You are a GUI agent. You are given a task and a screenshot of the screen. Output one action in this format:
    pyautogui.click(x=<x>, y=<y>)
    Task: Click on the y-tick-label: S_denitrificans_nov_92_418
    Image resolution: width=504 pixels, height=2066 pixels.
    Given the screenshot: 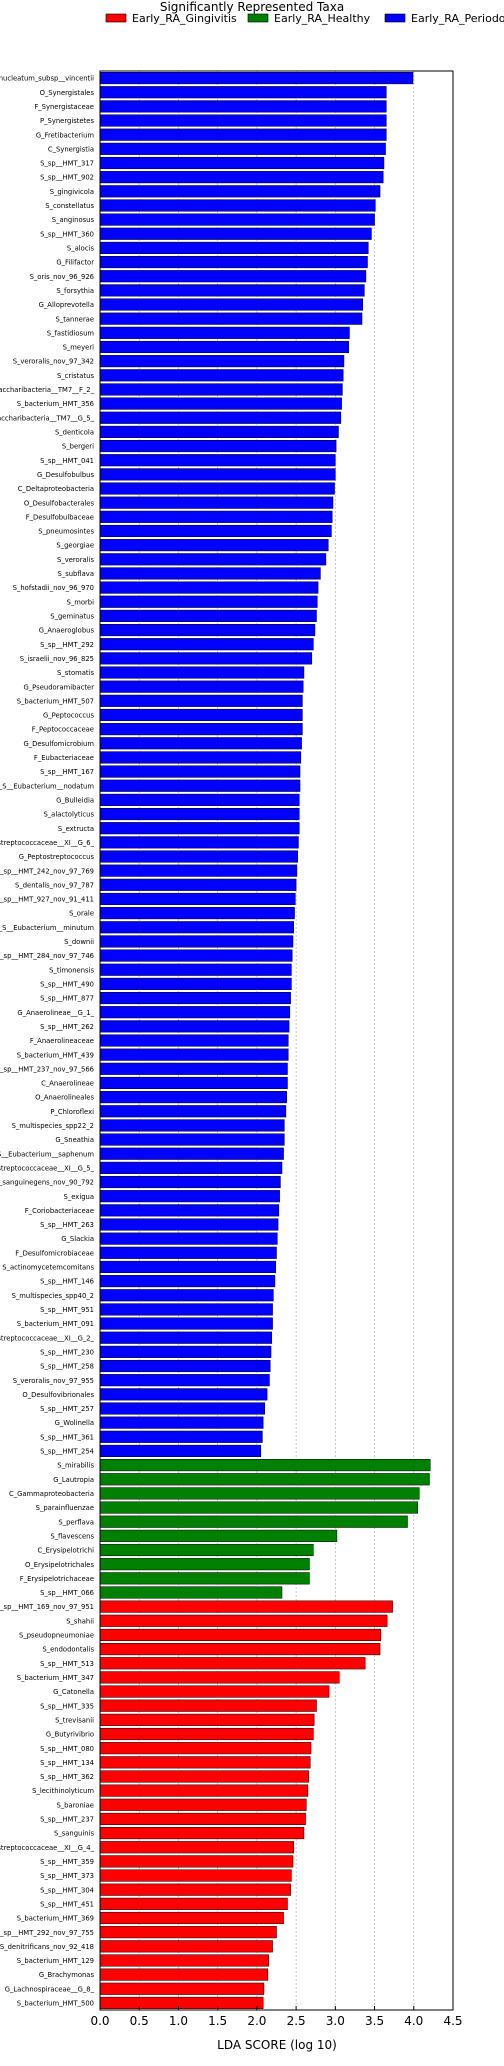 What is the action you would take?
    pyautogui.click(x=47, y=1947)
    